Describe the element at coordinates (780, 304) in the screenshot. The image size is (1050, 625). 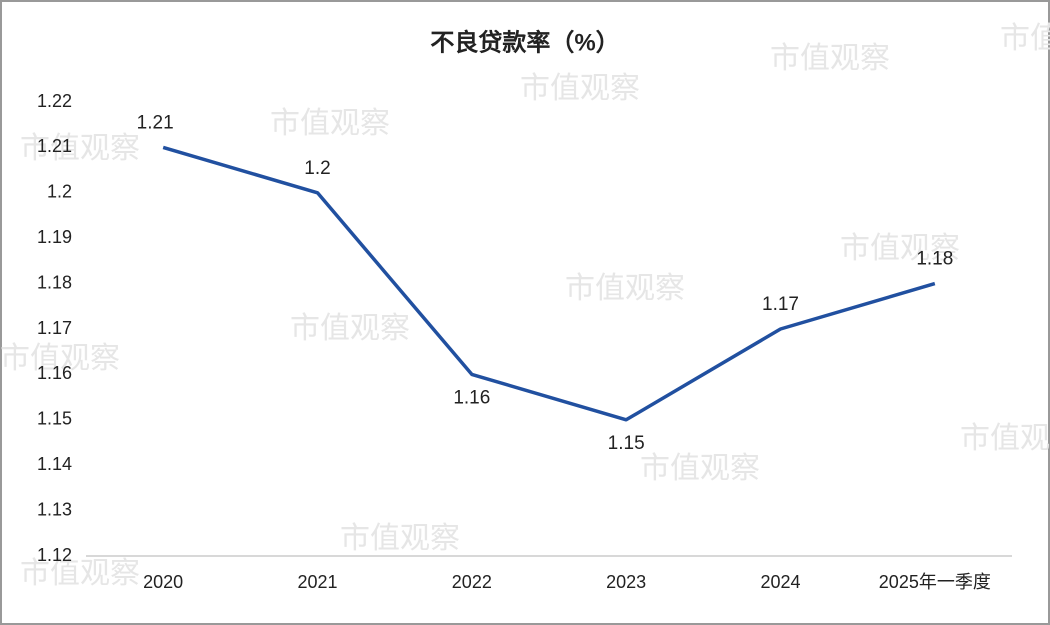
I see `data-label: 1.17` at that location.